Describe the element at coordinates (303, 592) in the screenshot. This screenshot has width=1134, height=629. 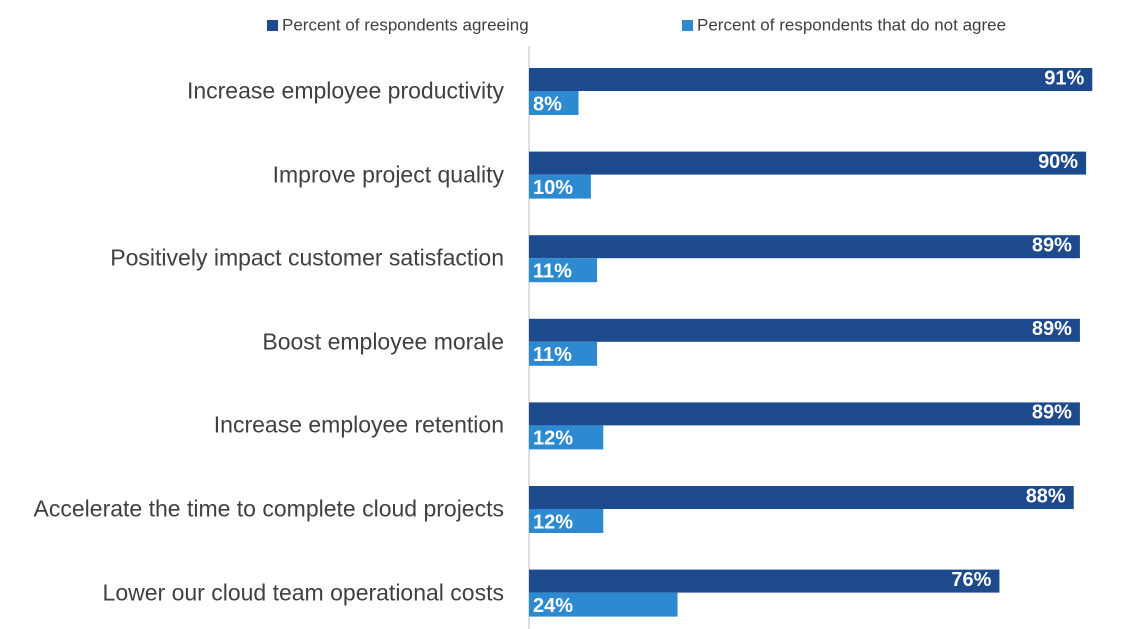
I see `category-label: Lower our cloud team operational costs` at that location.